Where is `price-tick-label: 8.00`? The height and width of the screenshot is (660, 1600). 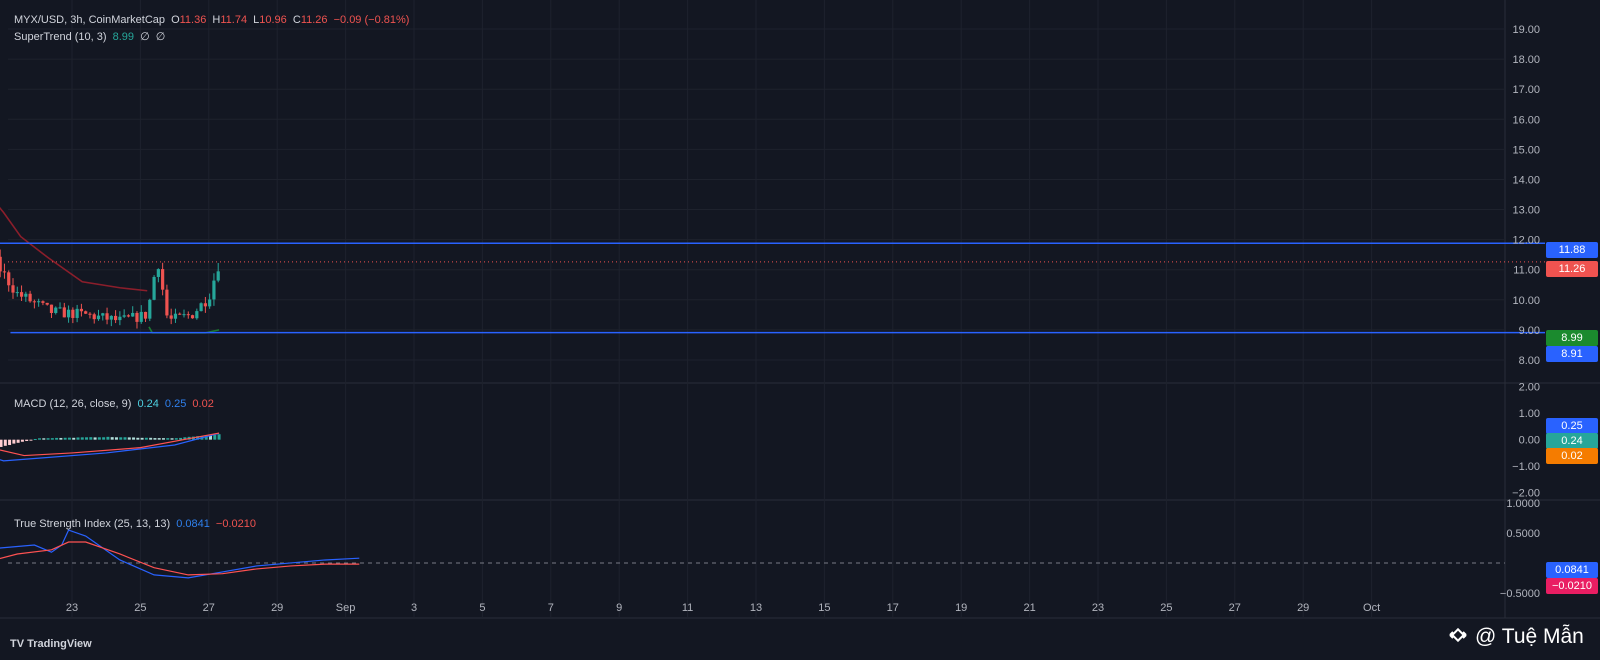 price-tick-label: 8.00 is located at coordinates (1529, 361).